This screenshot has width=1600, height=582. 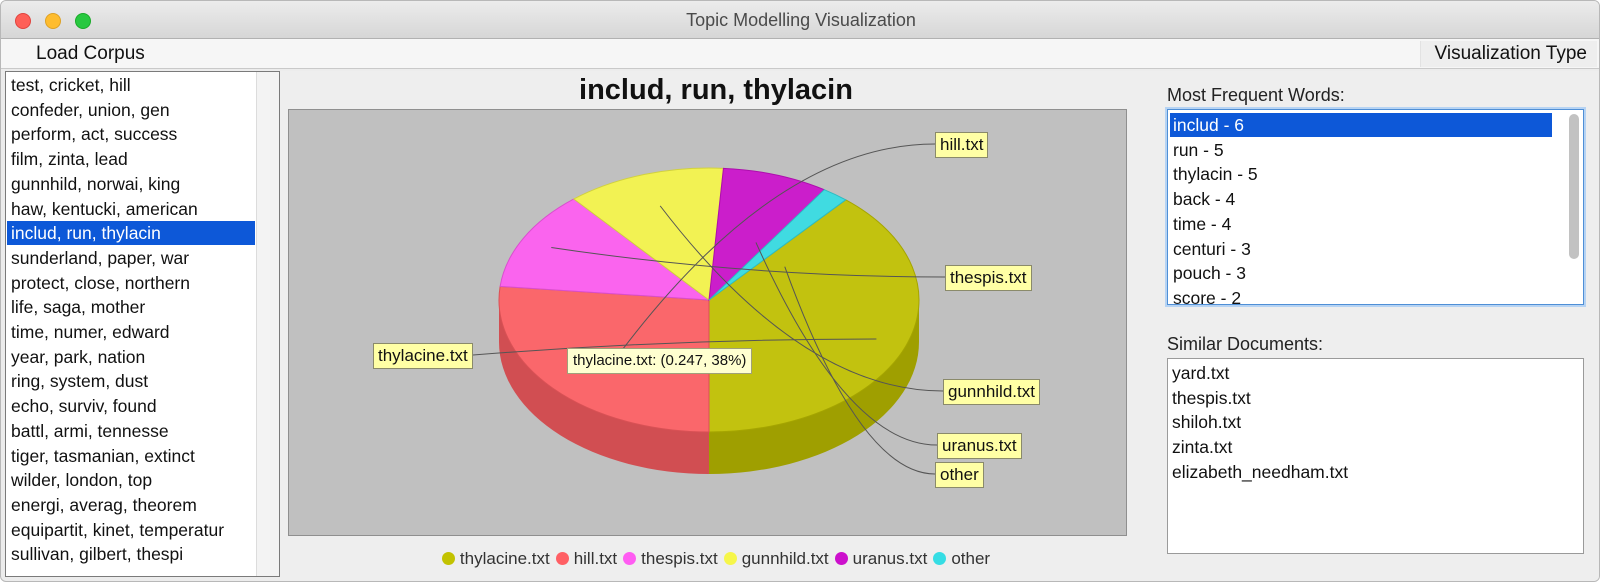 What do you see at coordinates (800, 54) in the screenshot?
I see `menu-bar: Load Corpus Visualization Type` at bounding box center [800, 54].